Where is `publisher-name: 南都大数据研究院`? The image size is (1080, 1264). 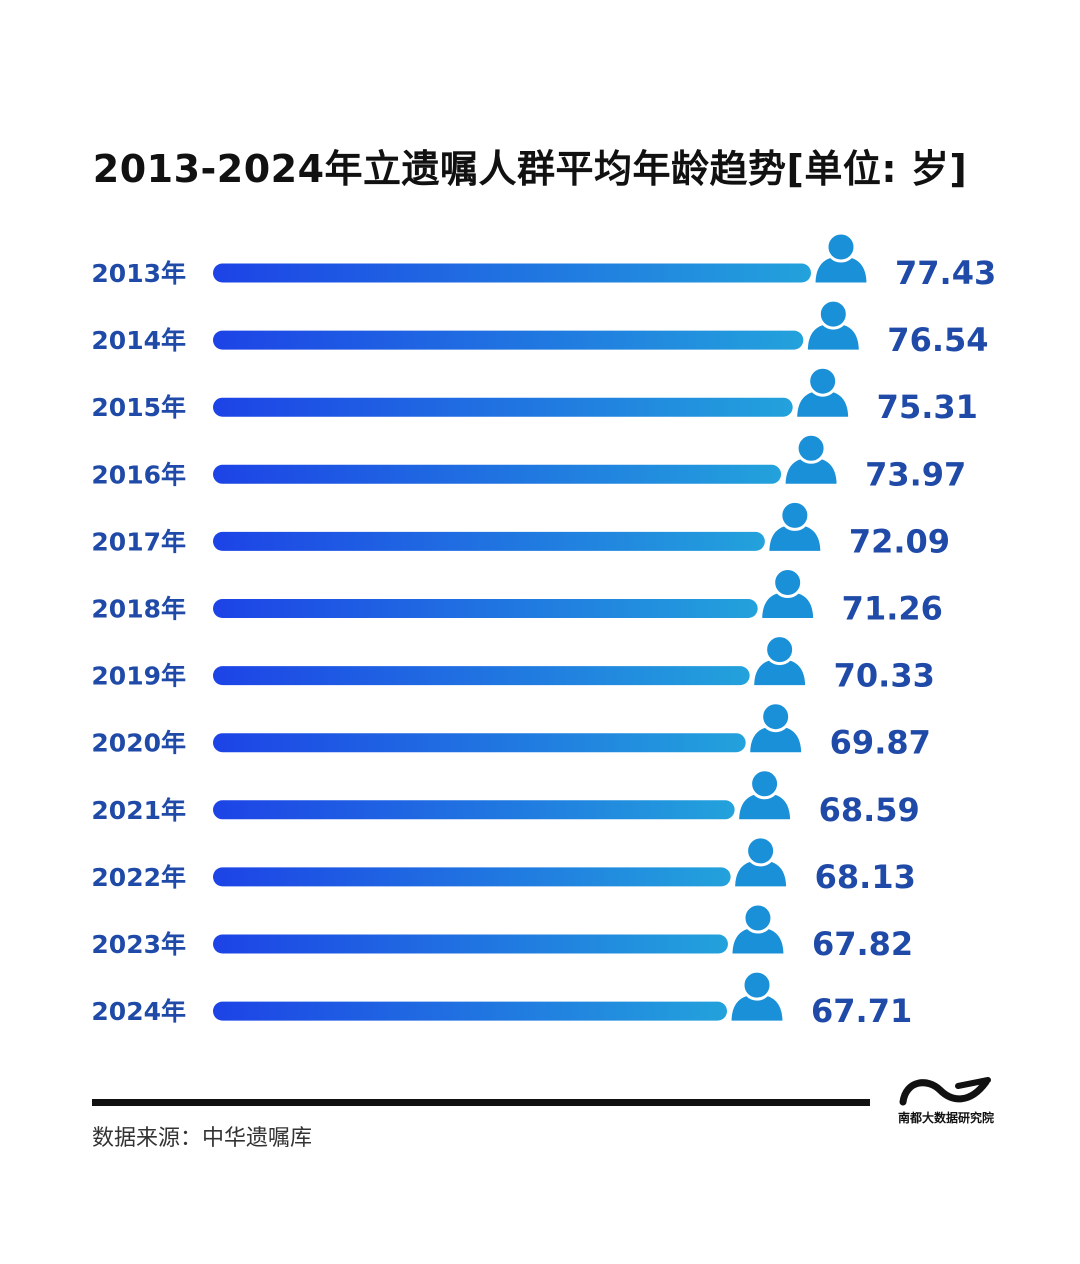
publisher-name: 南都大数据研究院 is located at coordinates (946, 1118).